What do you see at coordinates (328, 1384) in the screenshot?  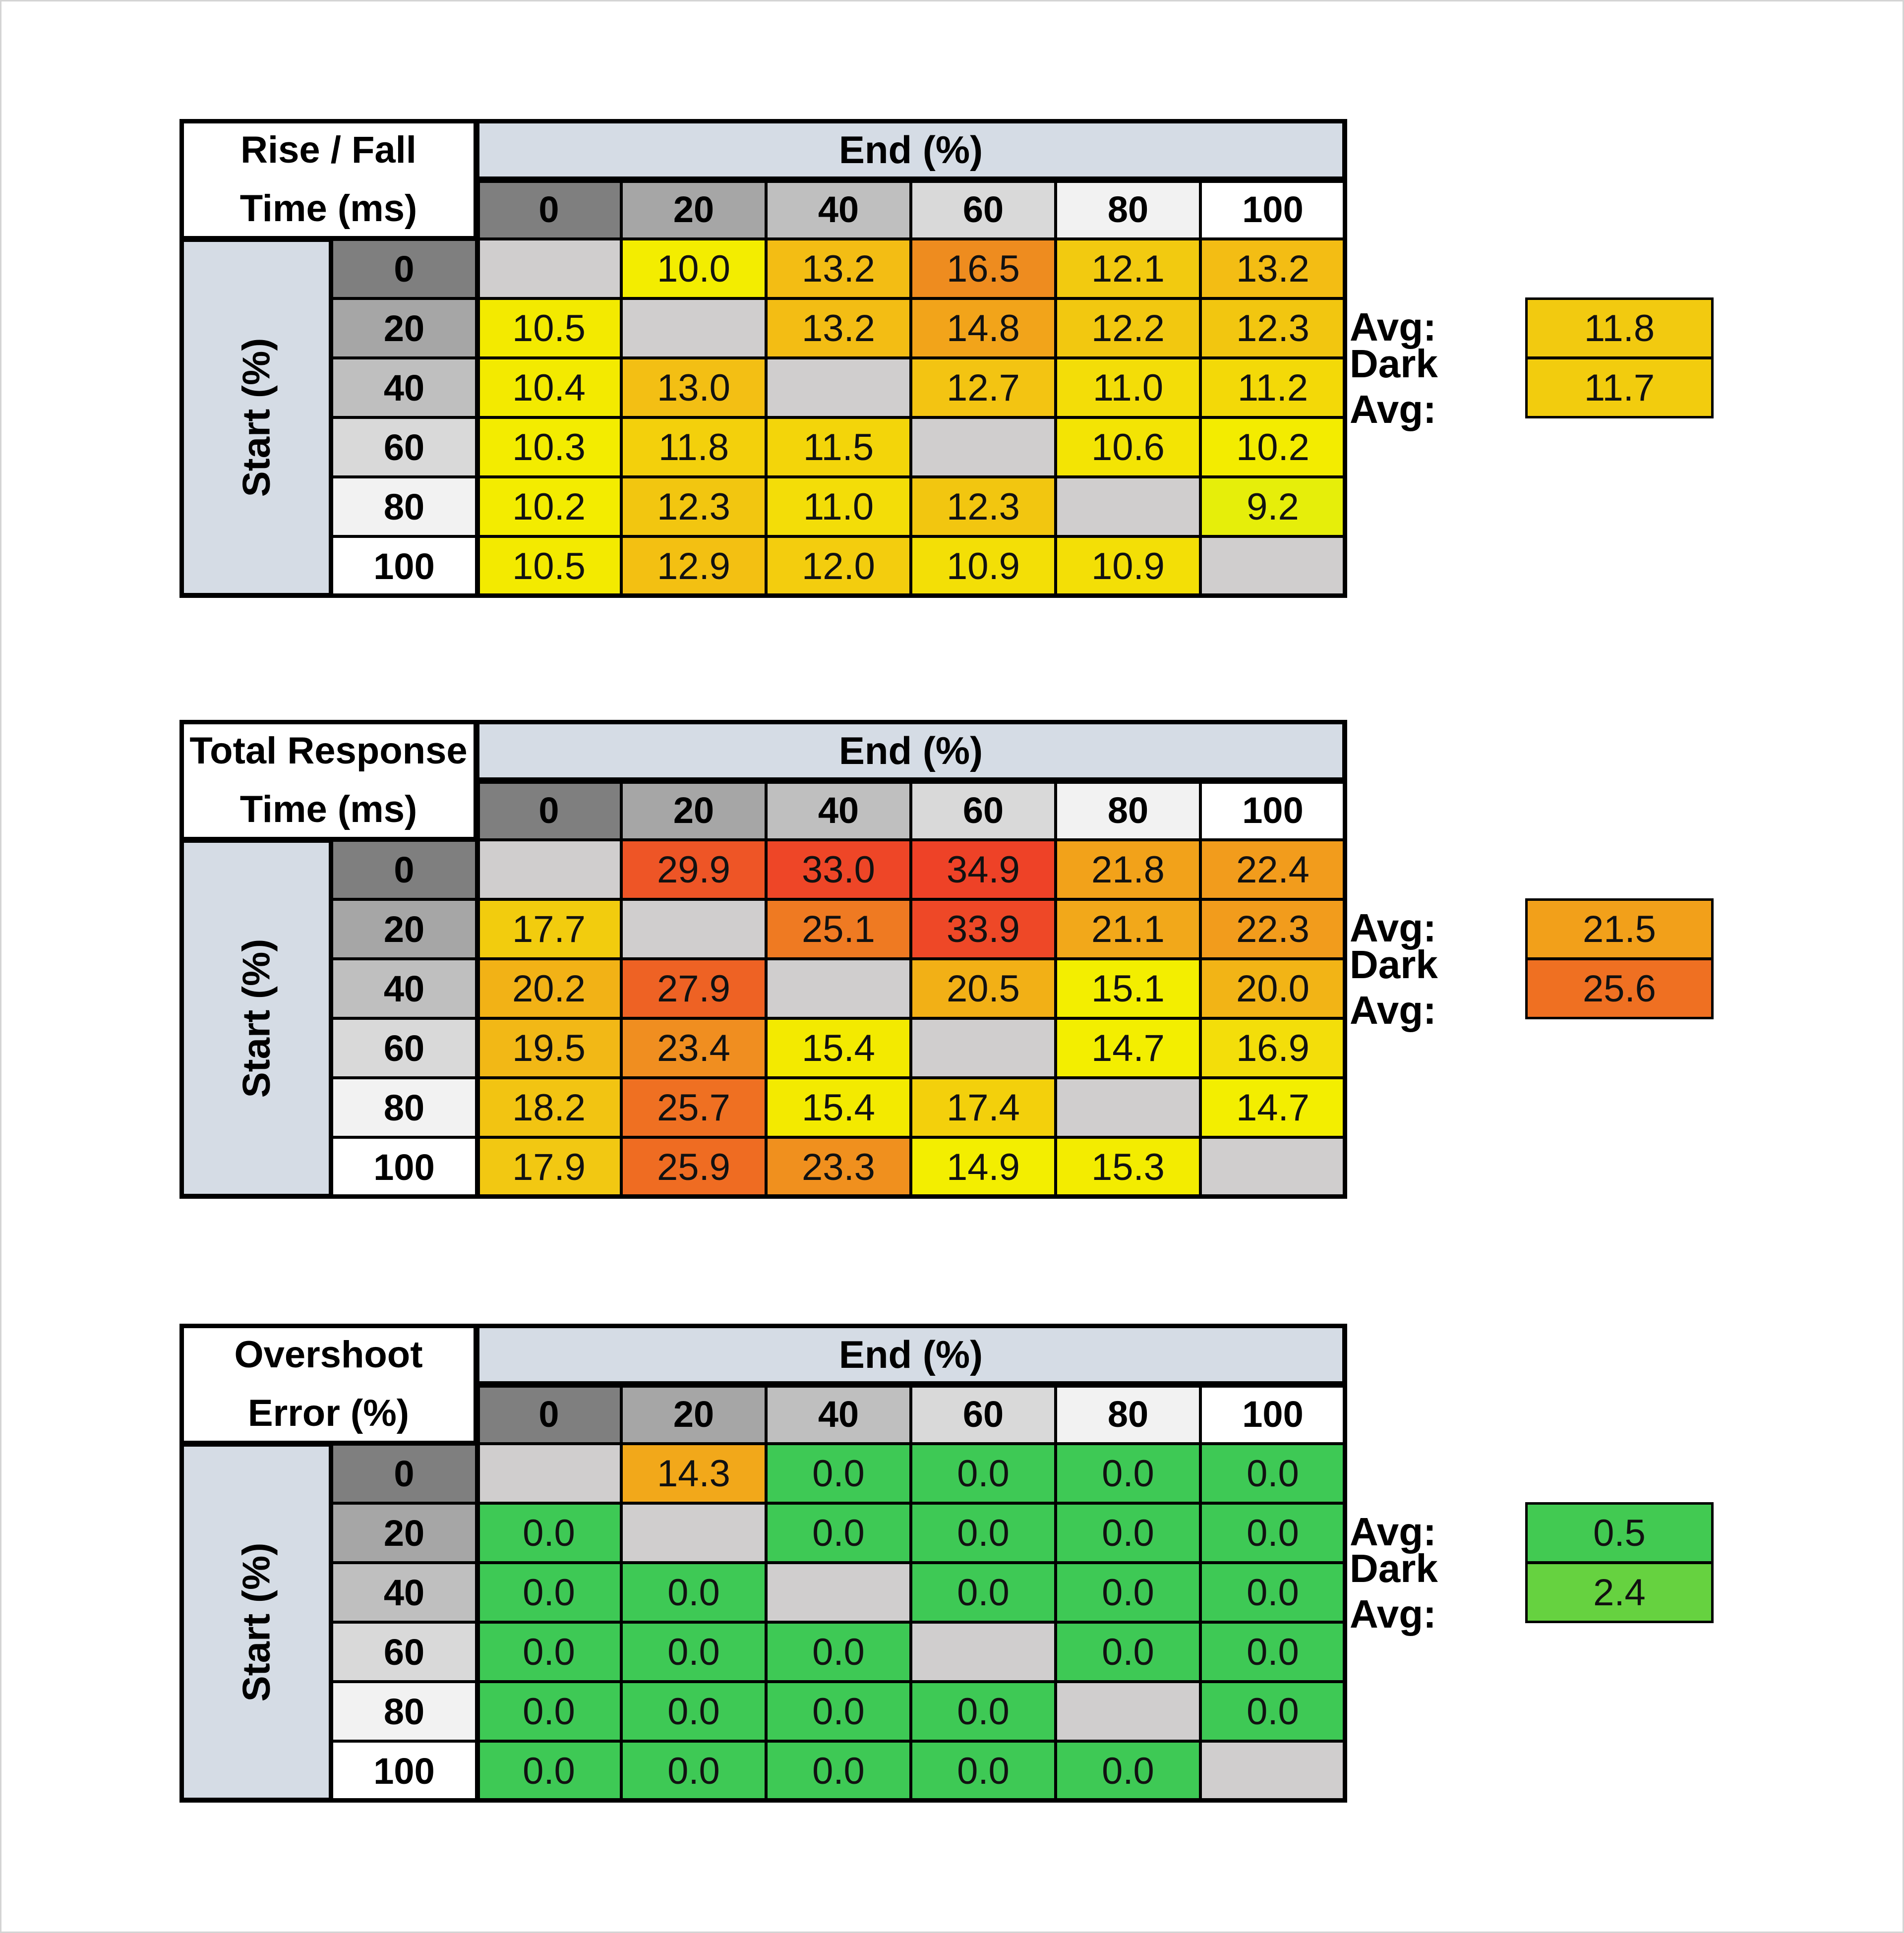 I see `table-title: Overshoot Error (%)` at bounding box center [328, 1384].